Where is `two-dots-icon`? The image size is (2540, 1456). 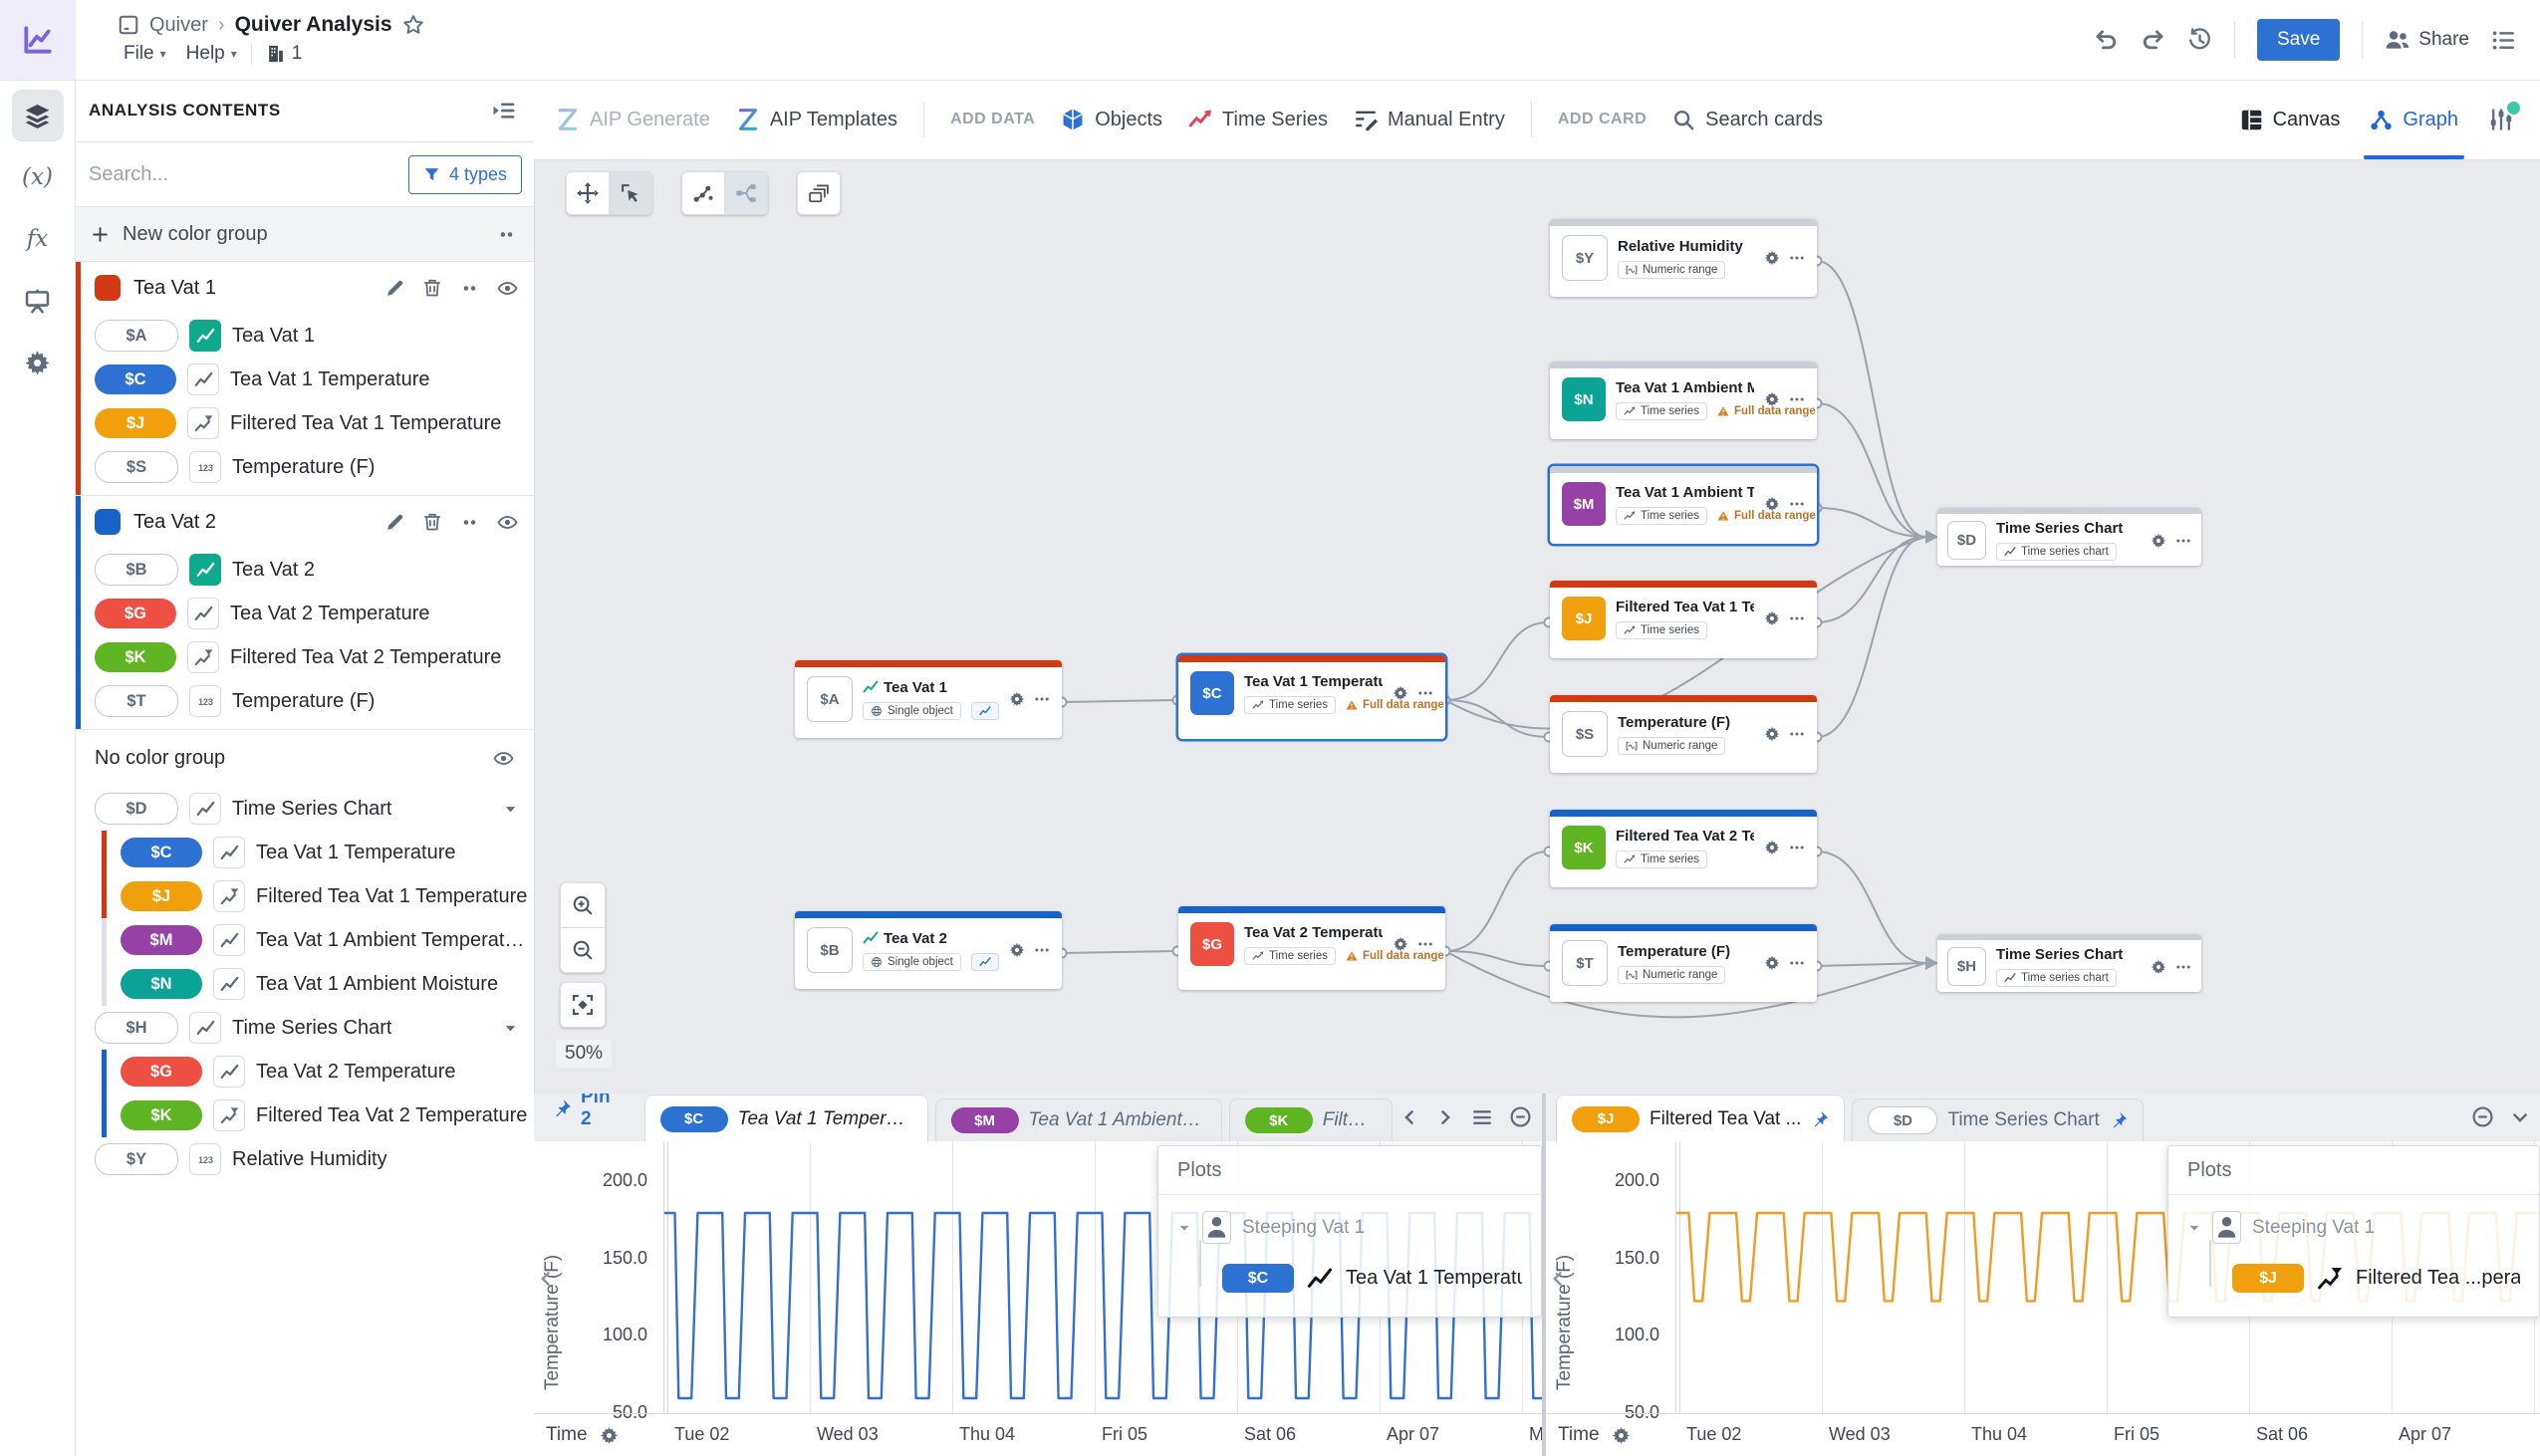 two-dots-icon is located at coordinates (506, 234).